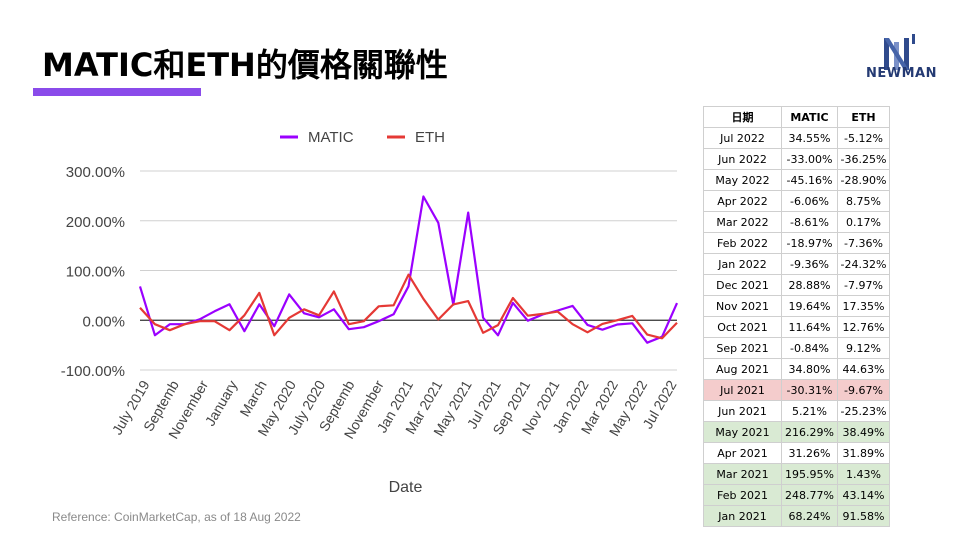 The height and width of the screenshot is (540, 960). What do you see at coordinates (809, 432) in the screenshot?
I see `cell-matic: 216.29%` at bounding box center [809, 432].